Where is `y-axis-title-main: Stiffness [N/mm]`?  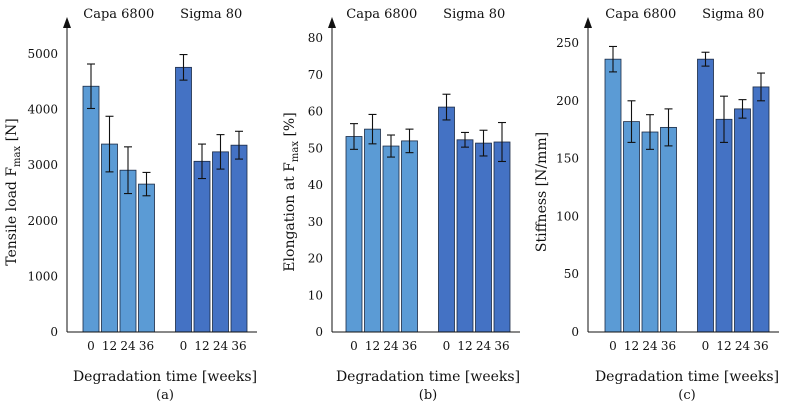
y-axis-title-main: Stiffness [N/mm] is located at coordinates (542, 192).